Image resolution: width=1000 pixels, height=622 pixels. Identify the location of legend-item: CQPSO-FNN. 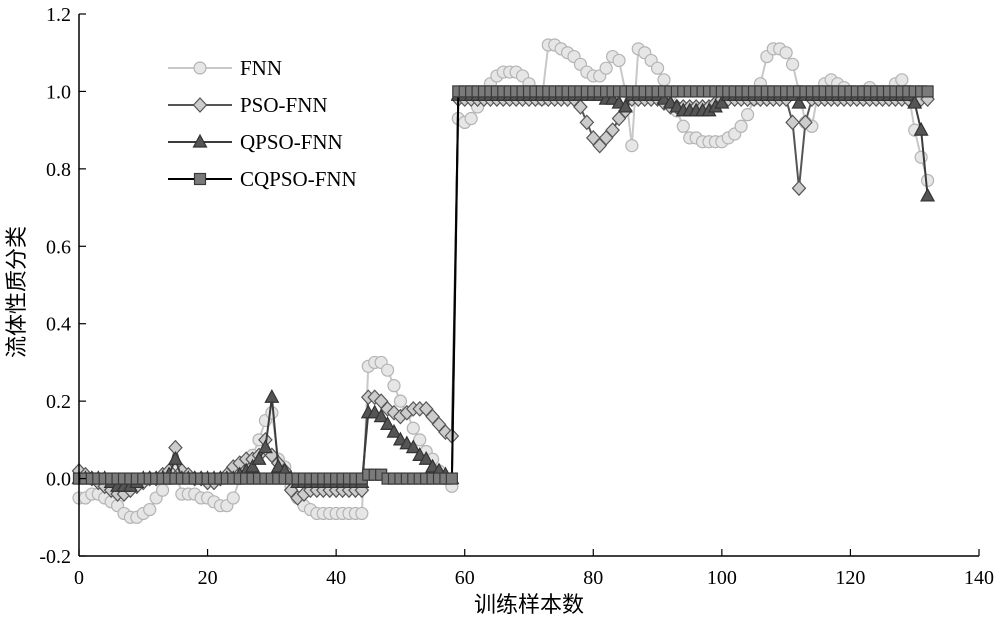
(262, 179).